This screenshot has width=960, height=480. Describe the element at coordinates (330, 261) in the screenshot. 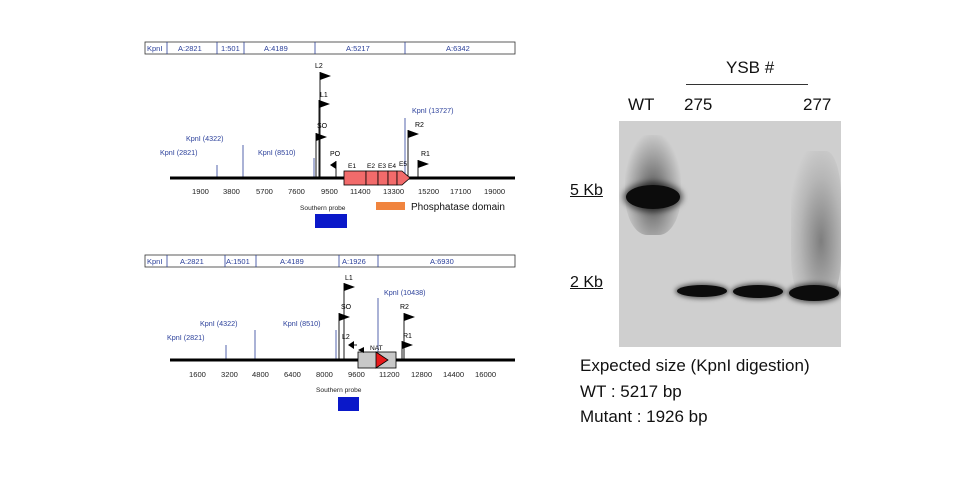

I see `bottom-segment-bar` at that location.